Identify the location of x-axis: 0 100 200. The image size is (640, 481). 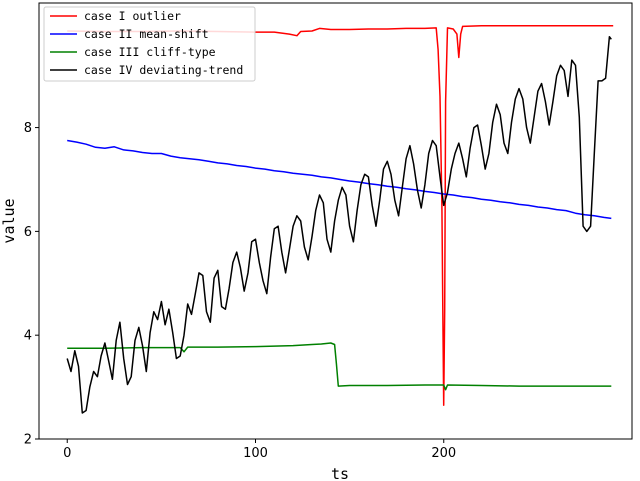
(259, 450).